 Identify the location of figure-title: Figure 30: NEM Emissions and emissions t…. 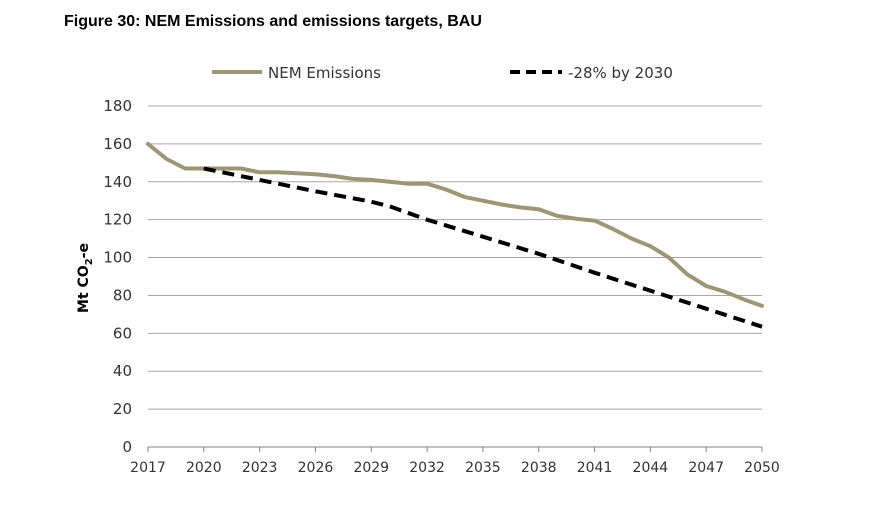
(273, 21).